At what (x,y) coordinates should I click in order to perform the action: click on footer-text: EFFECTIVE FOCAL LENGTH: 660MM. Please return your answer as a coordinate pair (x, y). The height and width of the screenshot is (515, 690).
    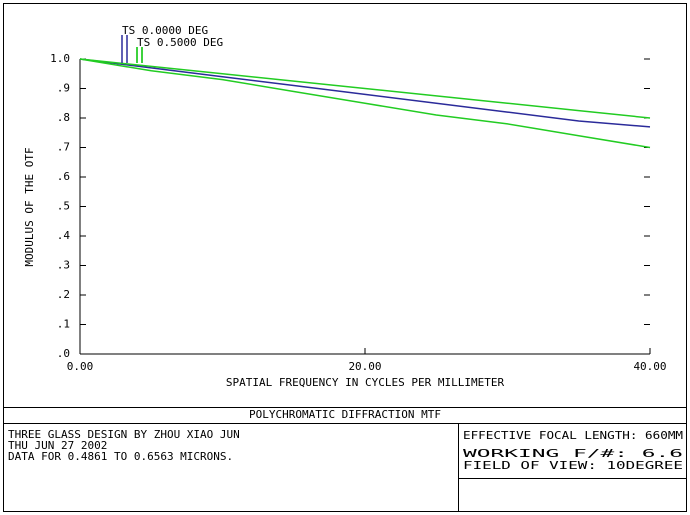
    Looking at the image, I should click on (573, 435).